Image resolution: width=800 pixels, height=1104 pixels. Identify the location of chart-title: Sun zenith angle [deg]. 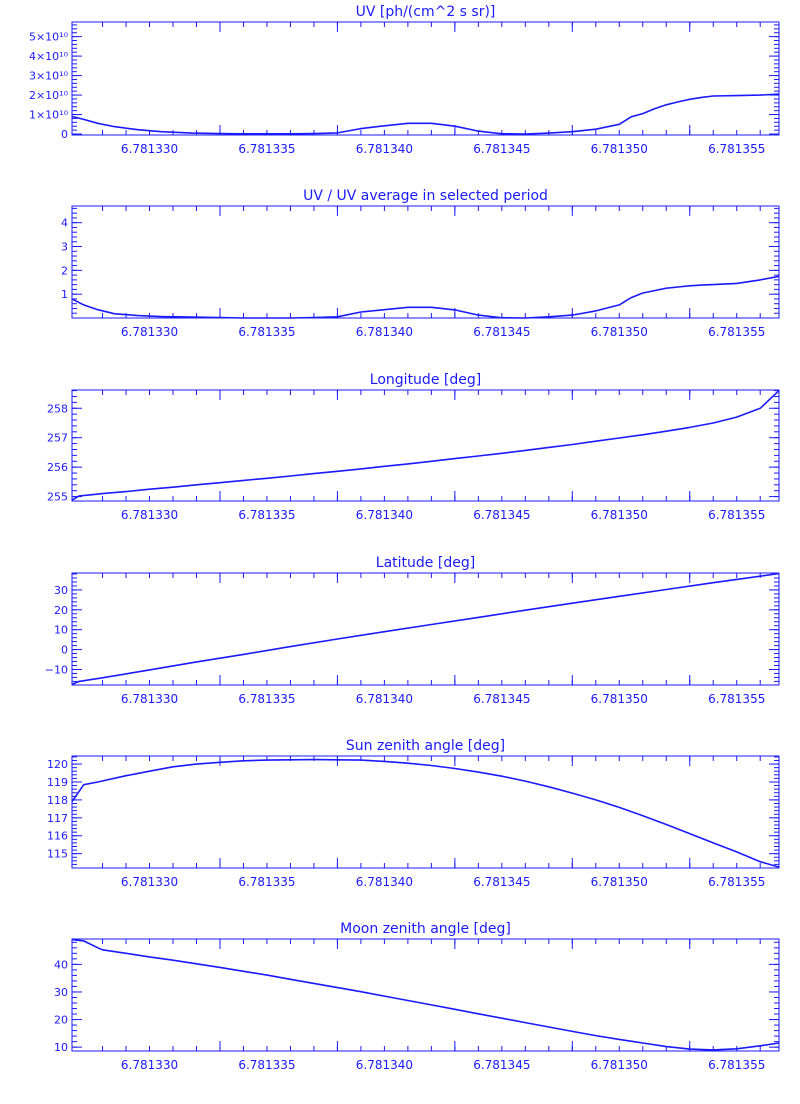
(425, 746).